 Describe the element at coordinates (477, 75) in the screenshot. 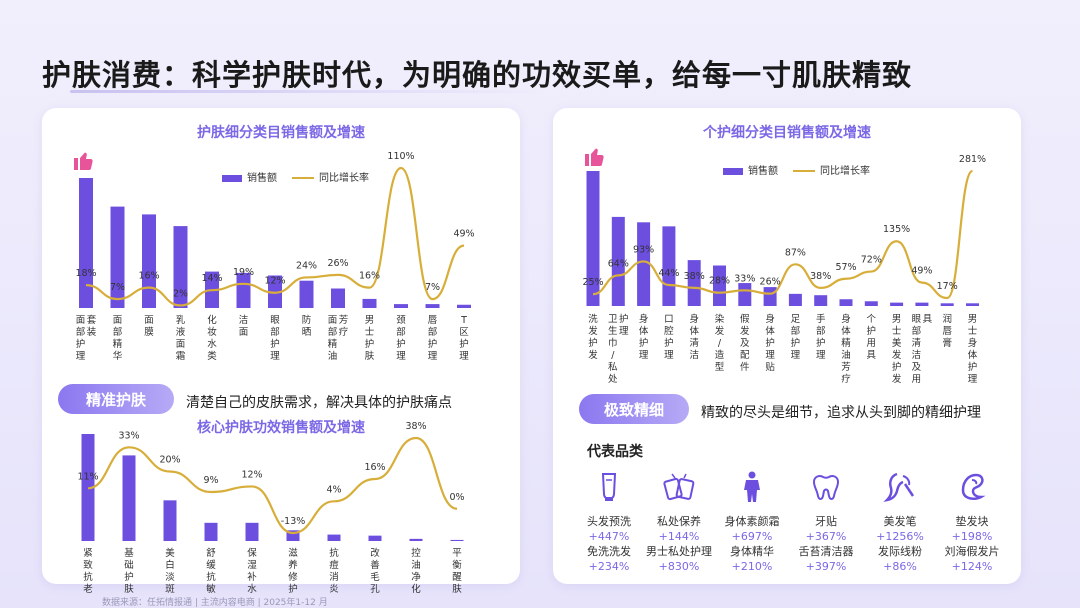

I see `page-title: 护肤消费：科学护肤时代，为明确的功效买单，给每一寸肌肤精致` at that location.